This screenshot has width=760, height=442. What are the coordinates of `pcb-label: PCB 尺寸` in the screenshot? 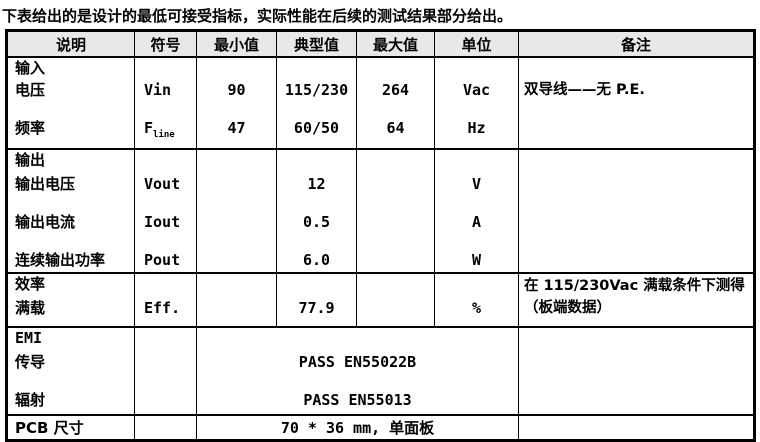 It's located at (49, 427).